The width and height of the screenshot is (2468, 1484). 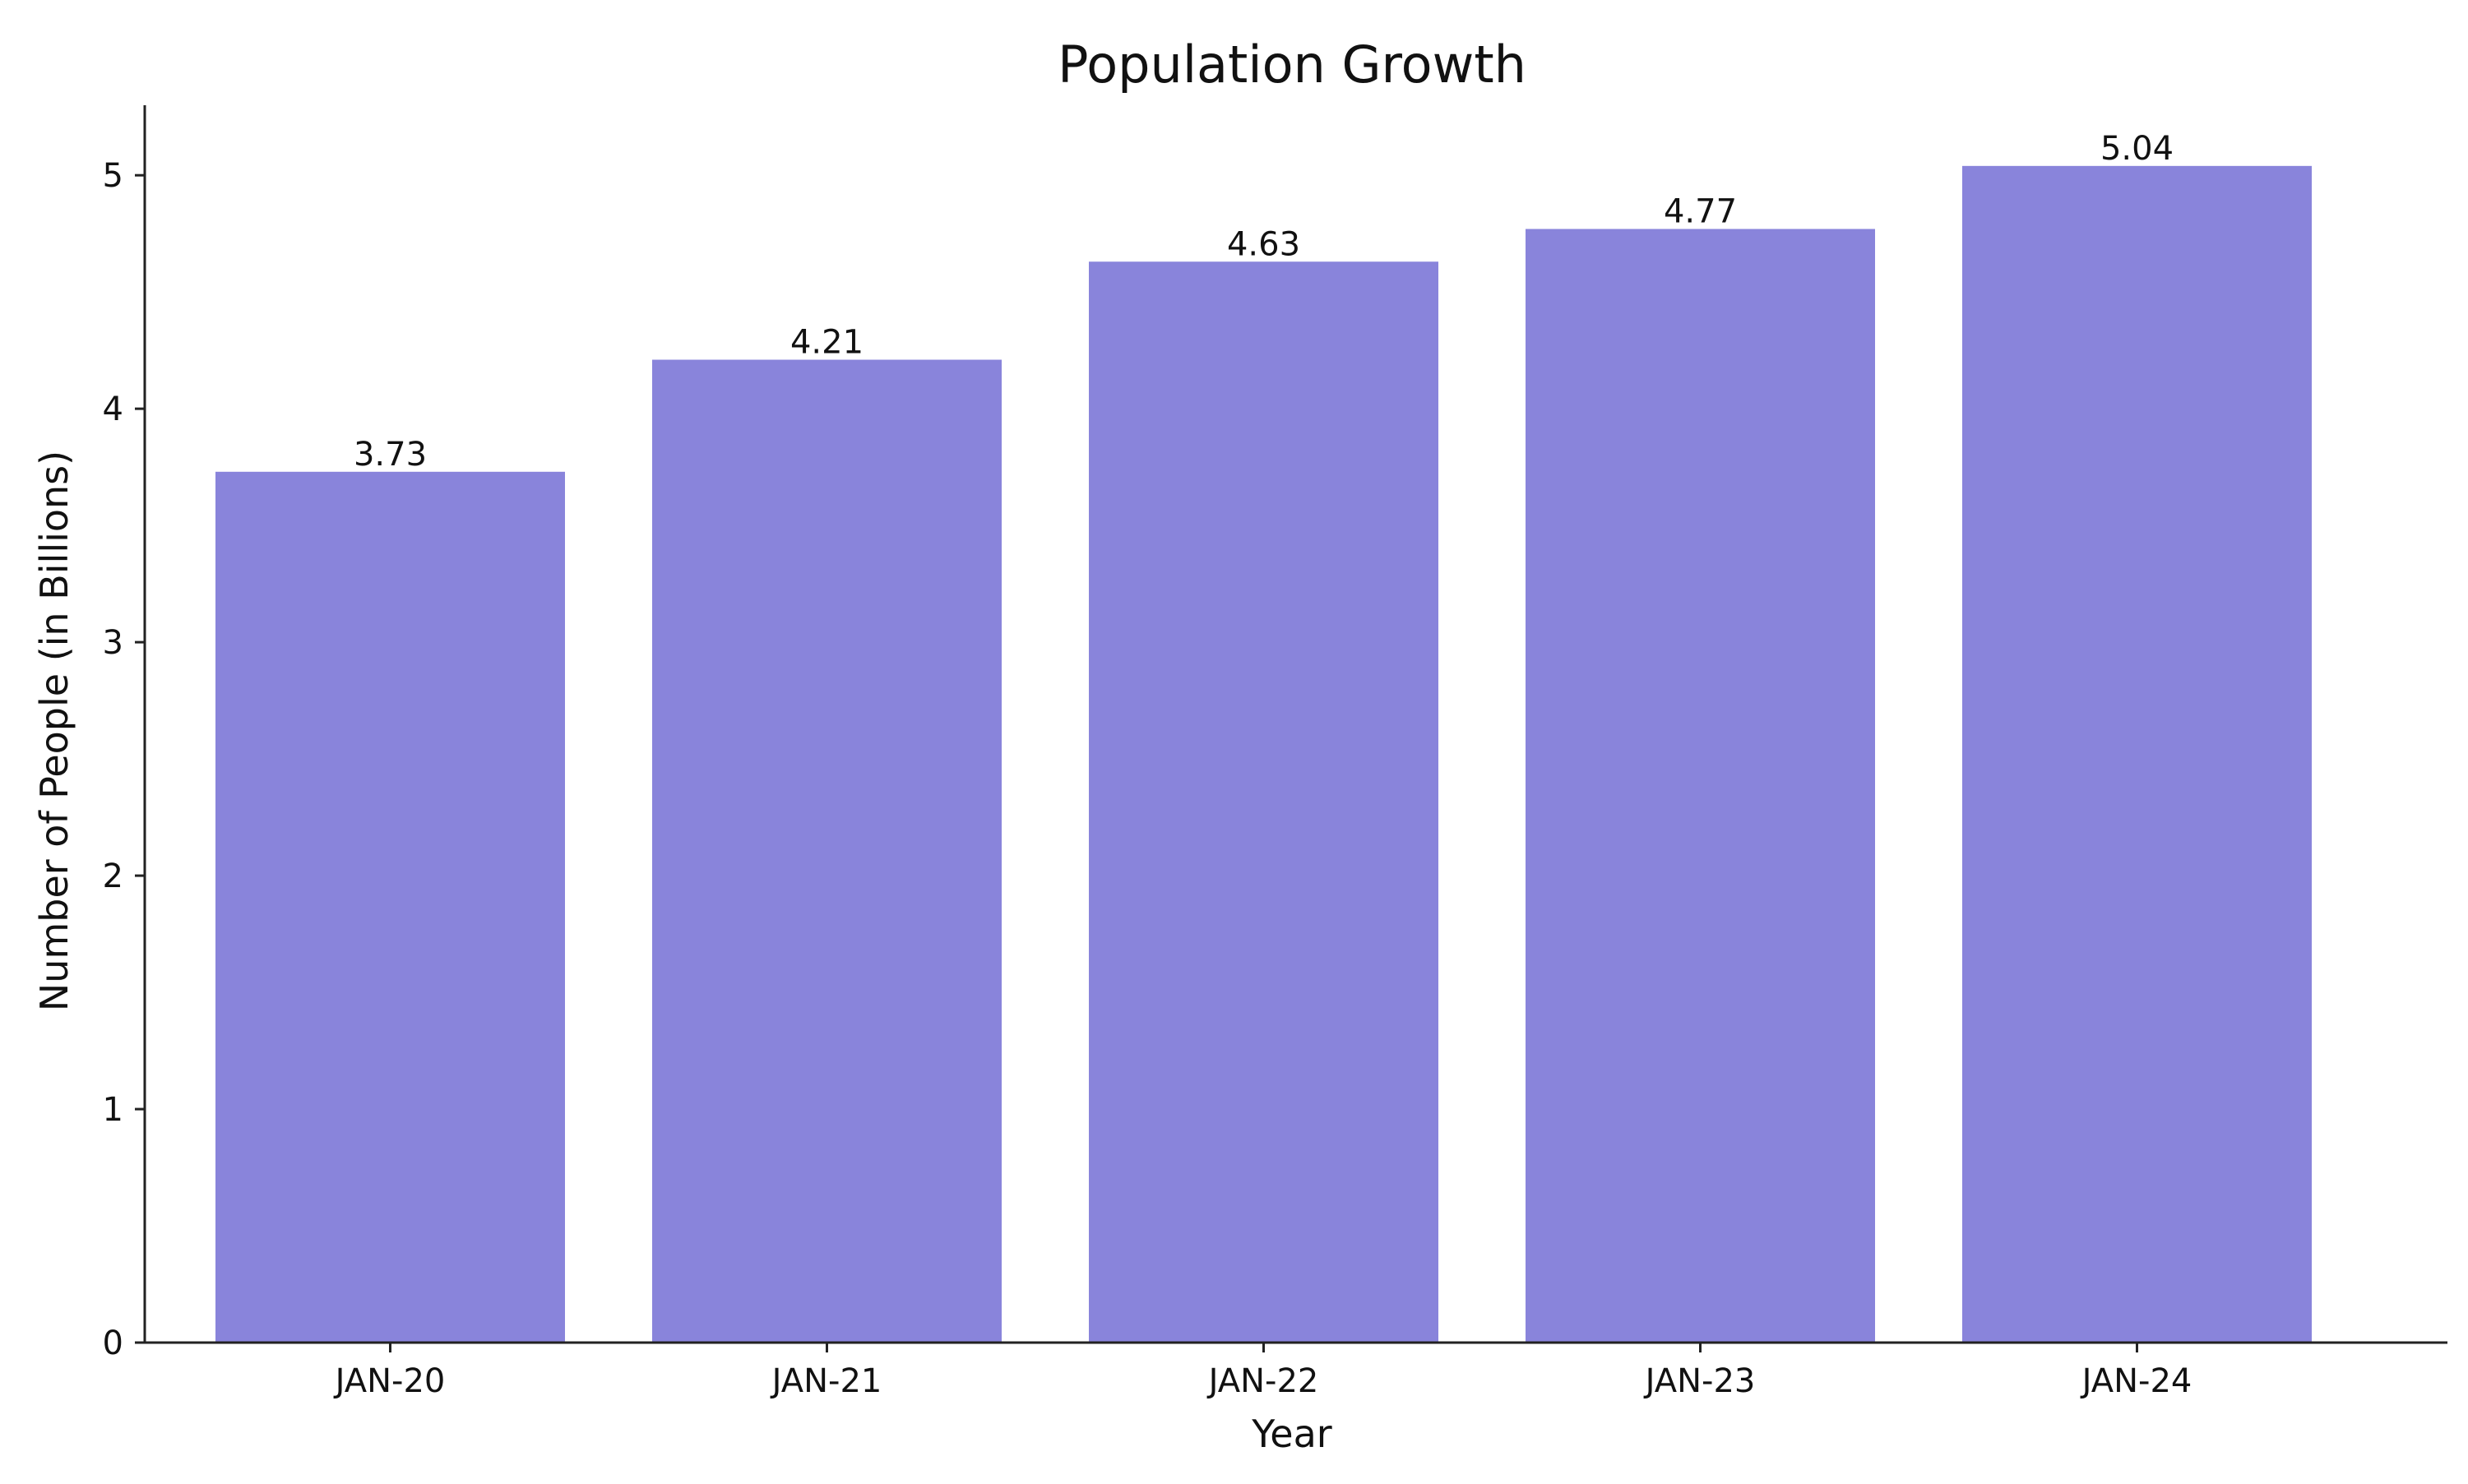 I want to click on x-tick-label: JAN-22, so click(x=1262, y=1381).